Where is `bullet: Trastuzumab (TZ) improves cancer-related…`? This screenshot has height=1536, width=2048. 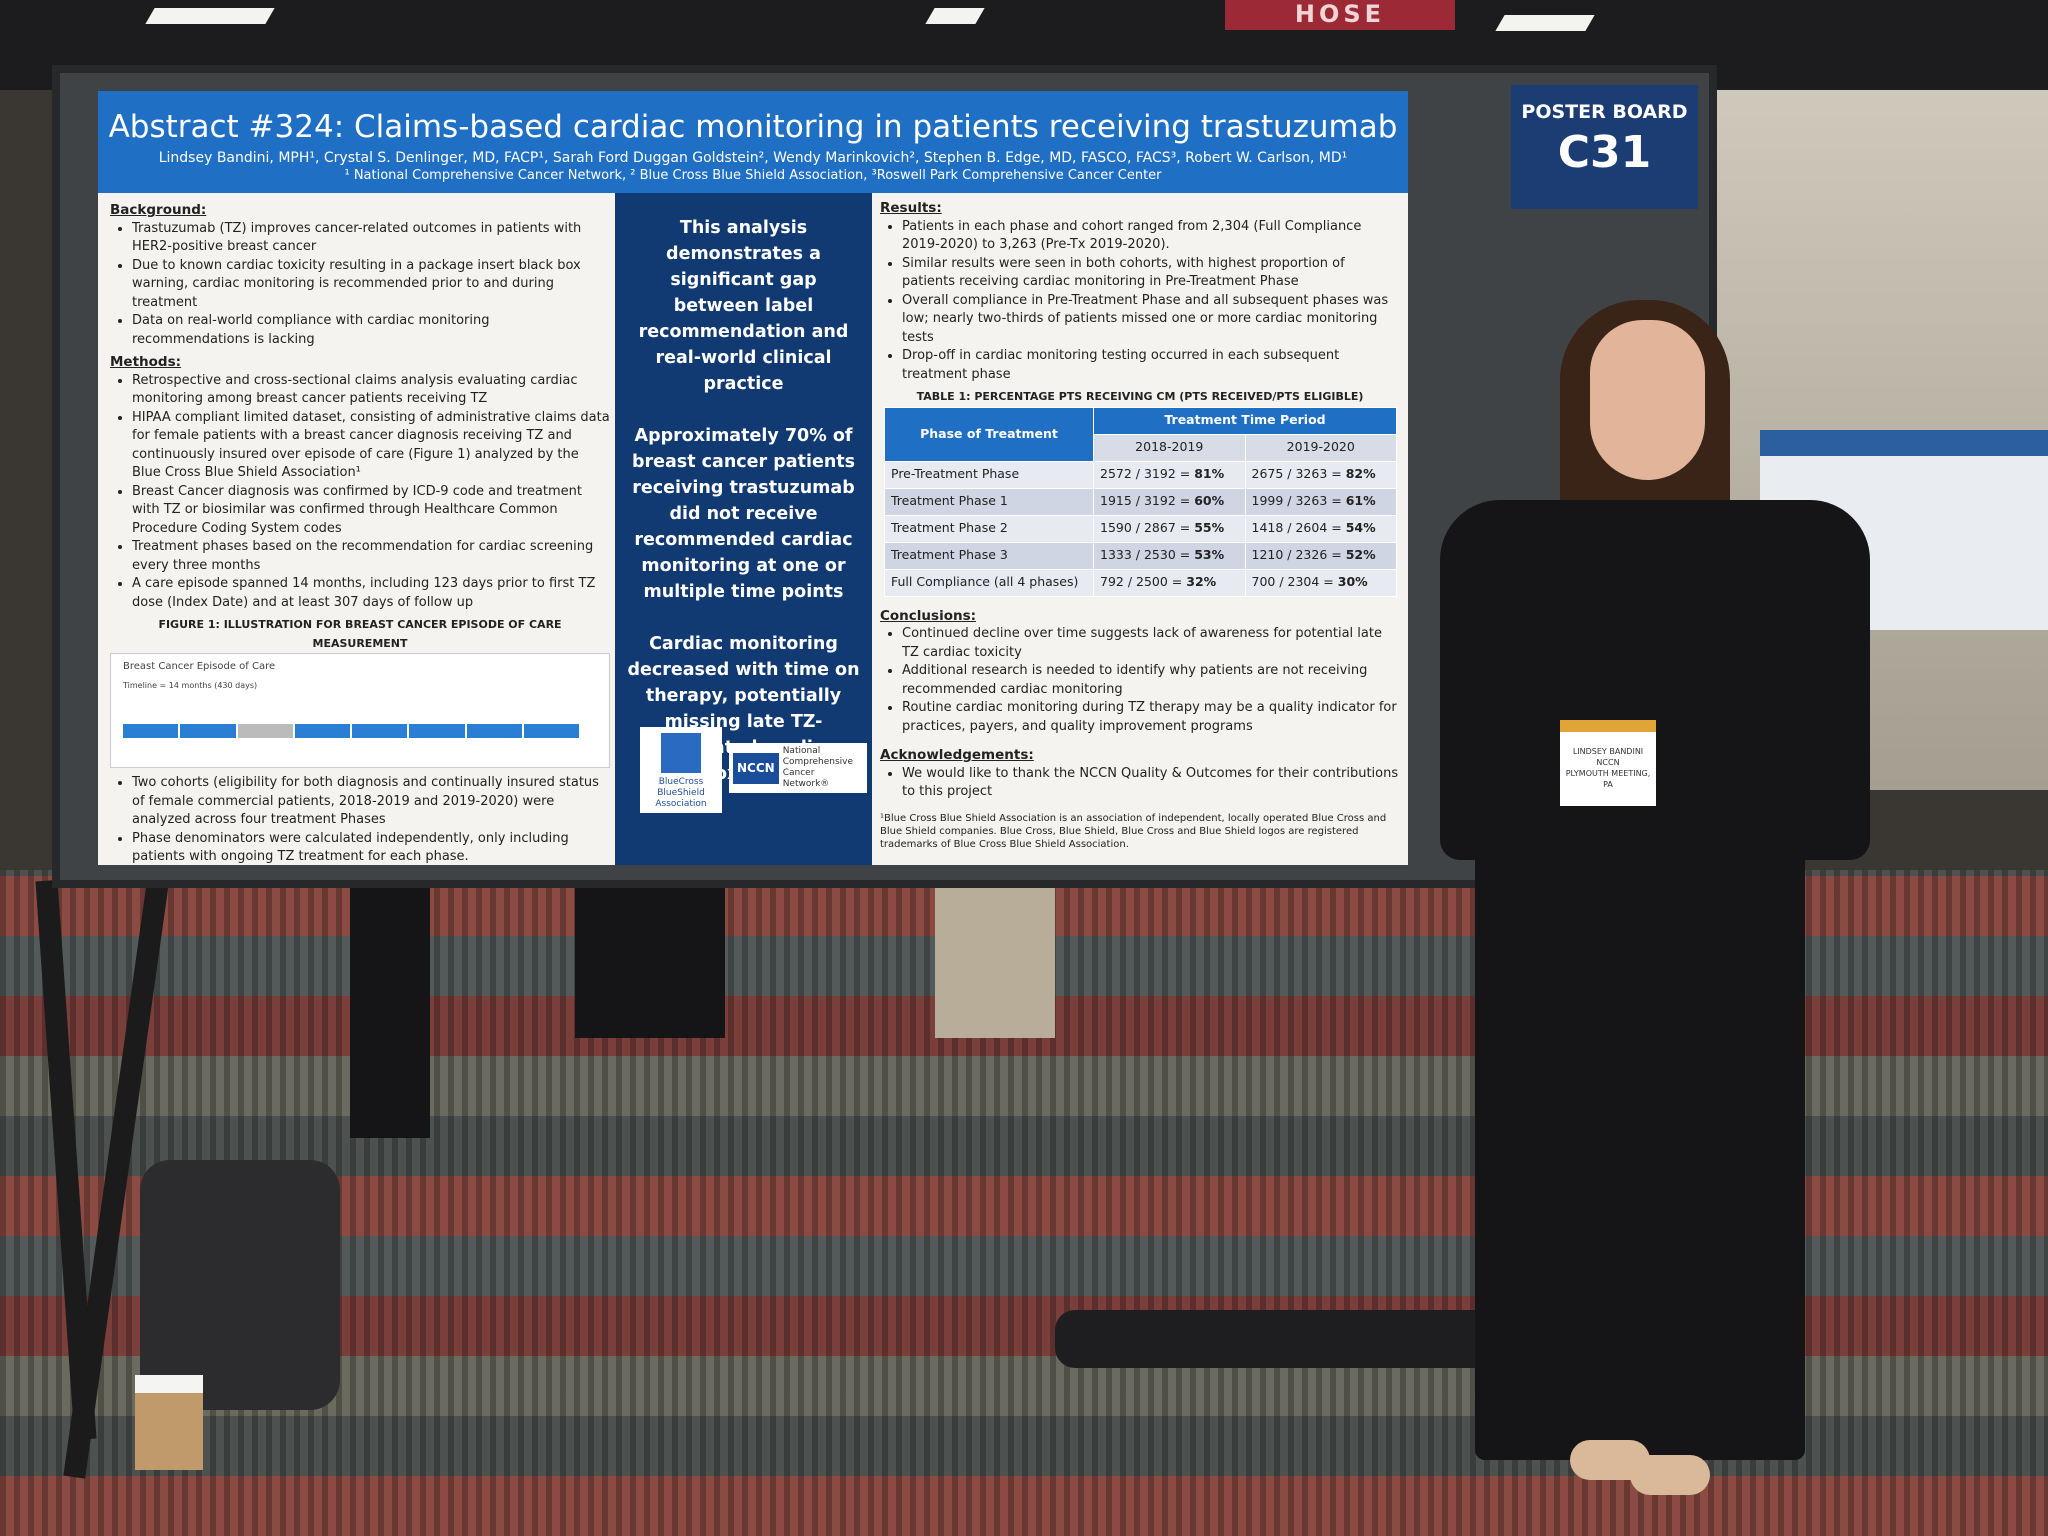
bullet: Trastuzumab (TZ) improves cancer-related… is located at coordinates (371, 238).